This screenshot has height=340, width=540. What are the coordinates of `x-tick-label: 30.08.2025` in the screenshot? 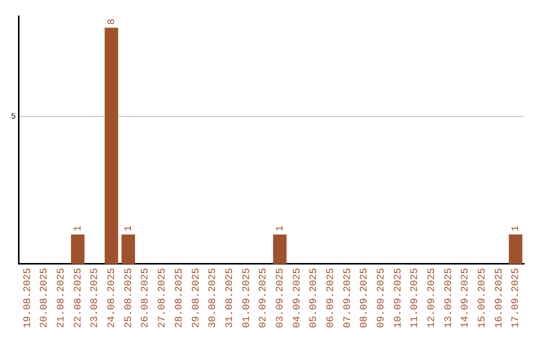 It's located at (214, 298).